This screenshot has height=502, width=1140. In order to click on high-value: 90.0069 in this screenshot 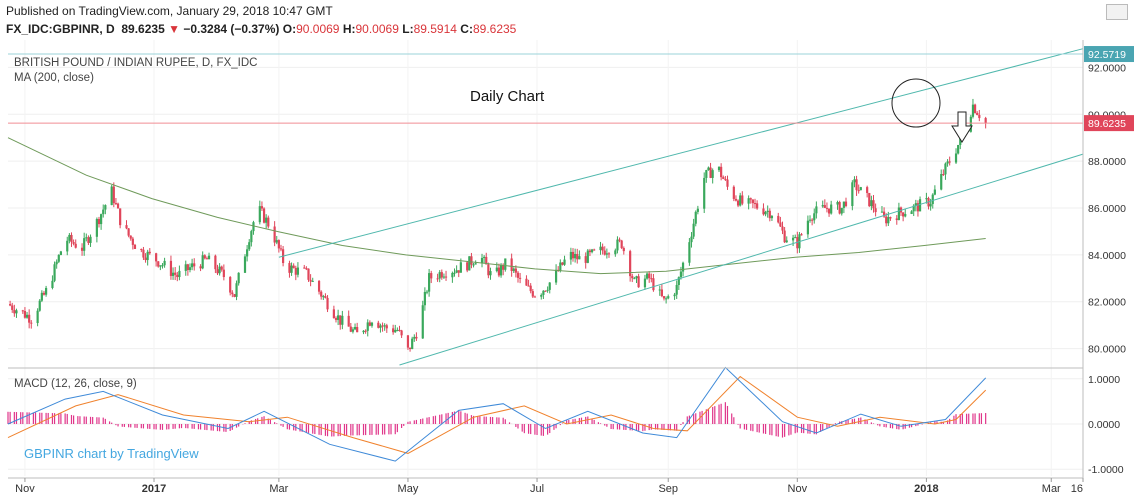, I will do `click(377, 29)`.